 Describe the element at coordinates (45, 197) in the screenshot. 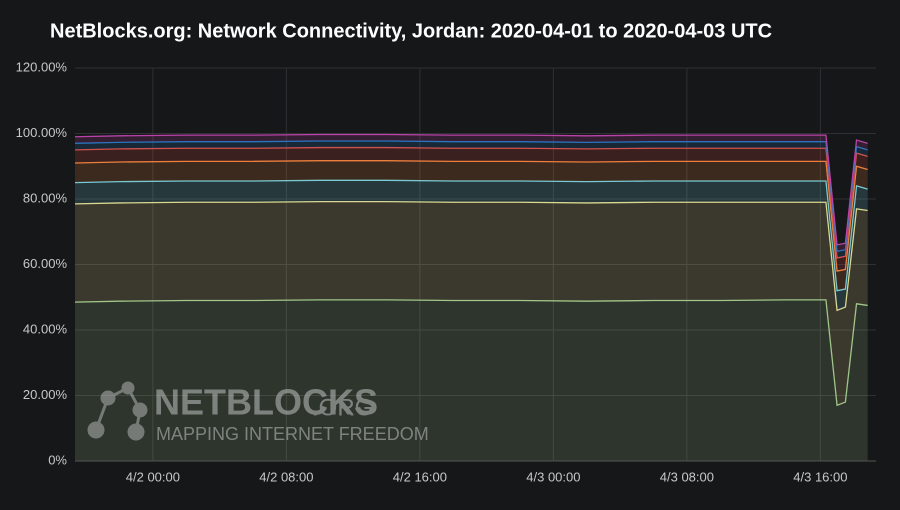

I see `y-tick-label: 80.00%` at that location.